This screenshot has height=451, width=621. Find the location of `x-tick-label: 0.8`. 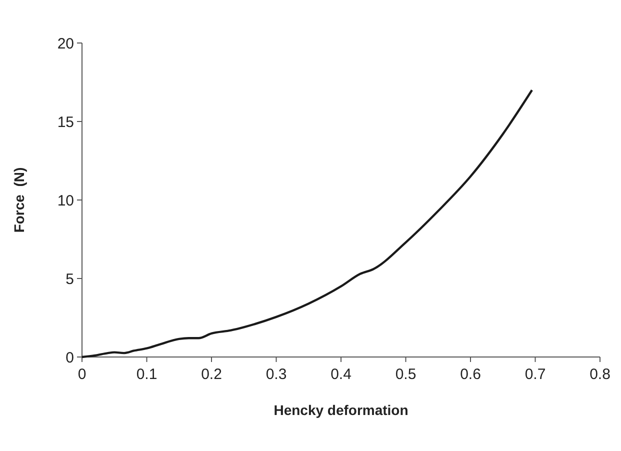

x-tick-label: 0.8 is located at coordinates (600, 374).